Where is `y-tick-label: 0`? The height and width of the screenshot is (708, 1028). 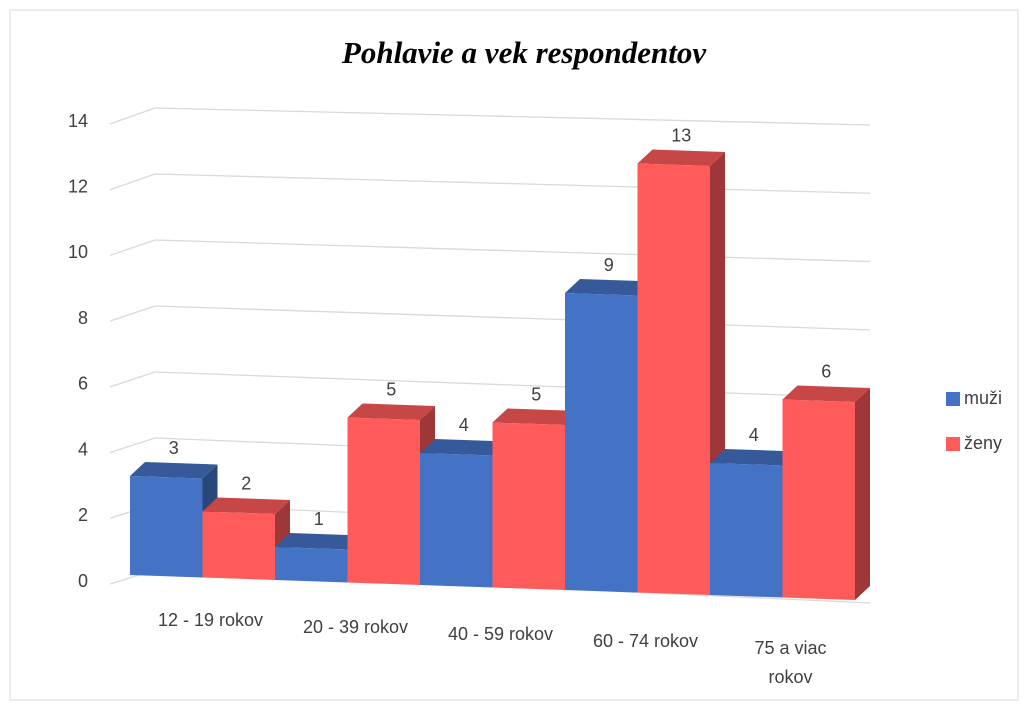
y-tick-label: 0 is located at coordinates (83, 581).